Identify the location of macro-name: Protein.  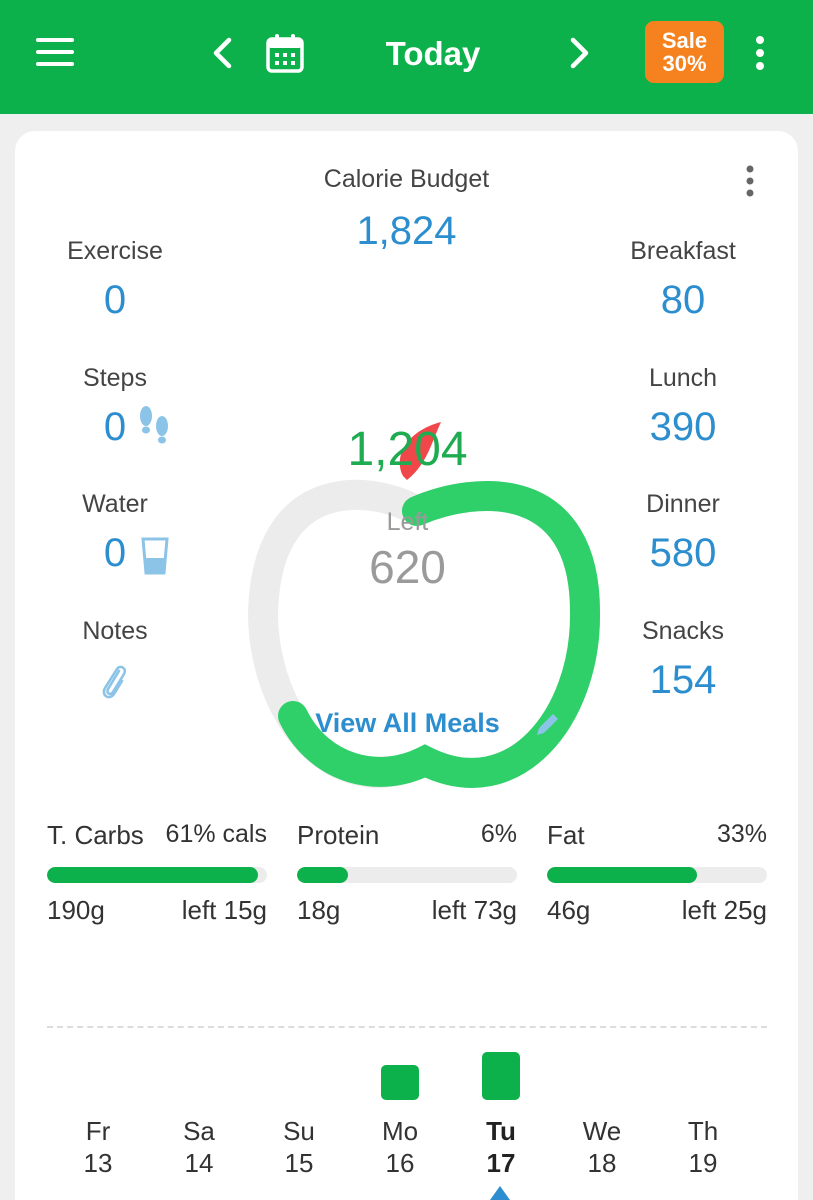
(338, 835).